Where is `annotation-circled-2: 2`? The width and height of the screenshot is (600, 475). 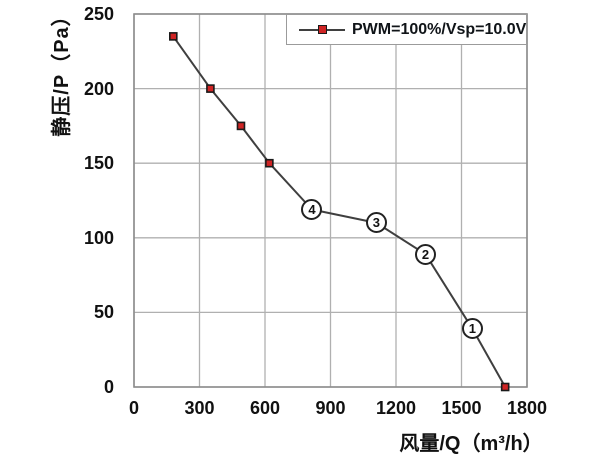 annotation-circled-2: 2 is located at coordinates (425, 254).